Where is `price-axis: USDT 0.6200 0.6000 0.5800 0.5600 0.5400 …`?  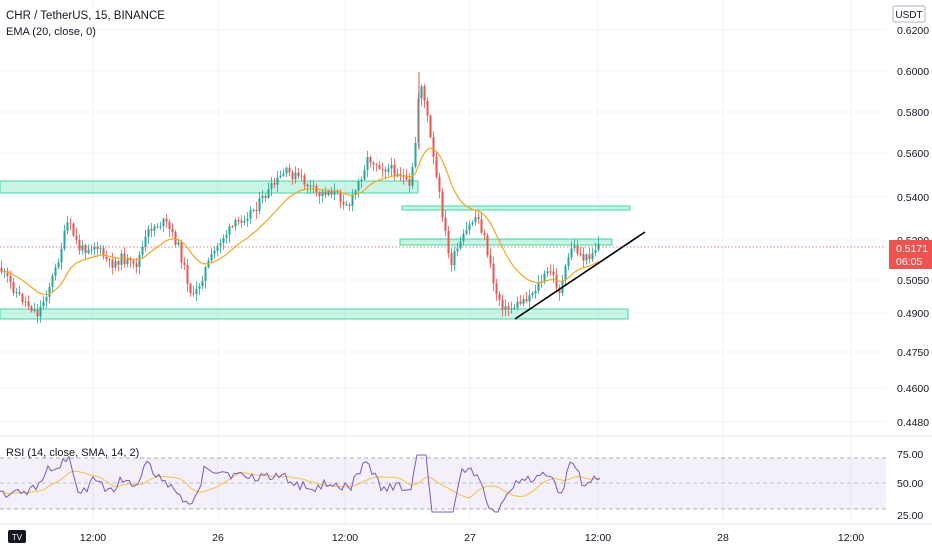 price-axis: USDT 0.6200 0.6000 0.5800 0.5600 0.5400 … is located at coordinates (910, 217).